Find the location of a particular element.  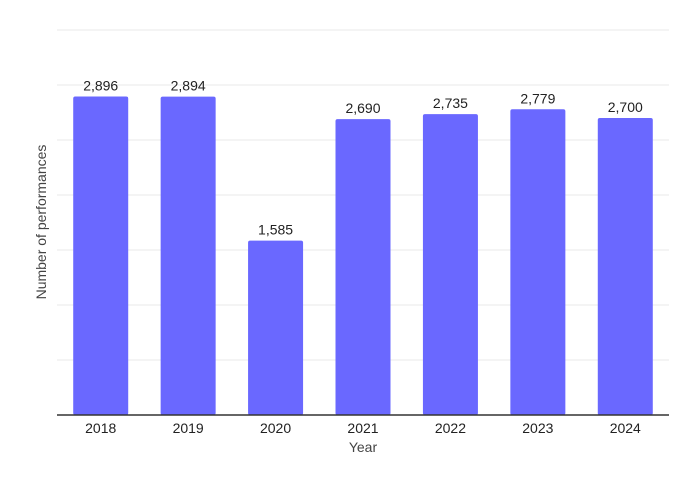

x-tick-2022: 2022 is located at coordinates (450, 428).